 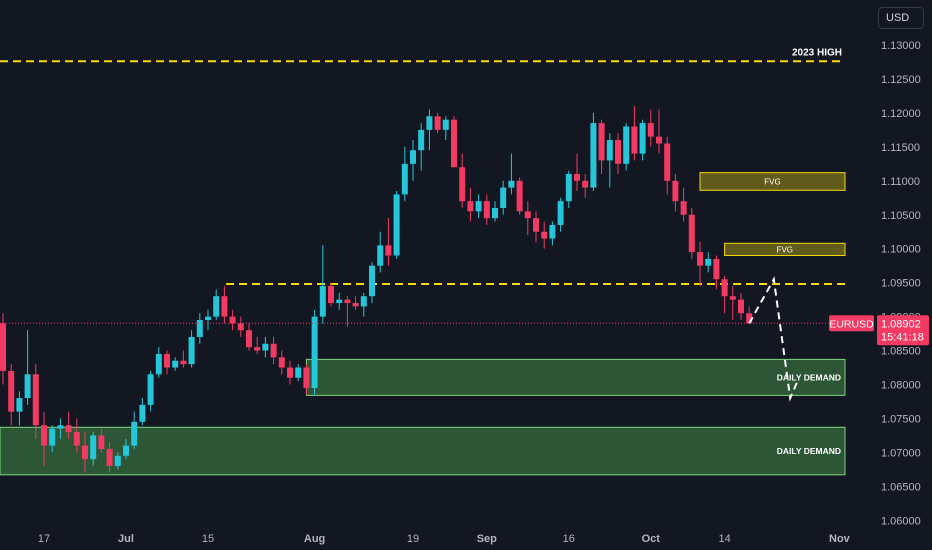 I want to click on y-tick-5: 1.10500, so click(x=901, y=216).